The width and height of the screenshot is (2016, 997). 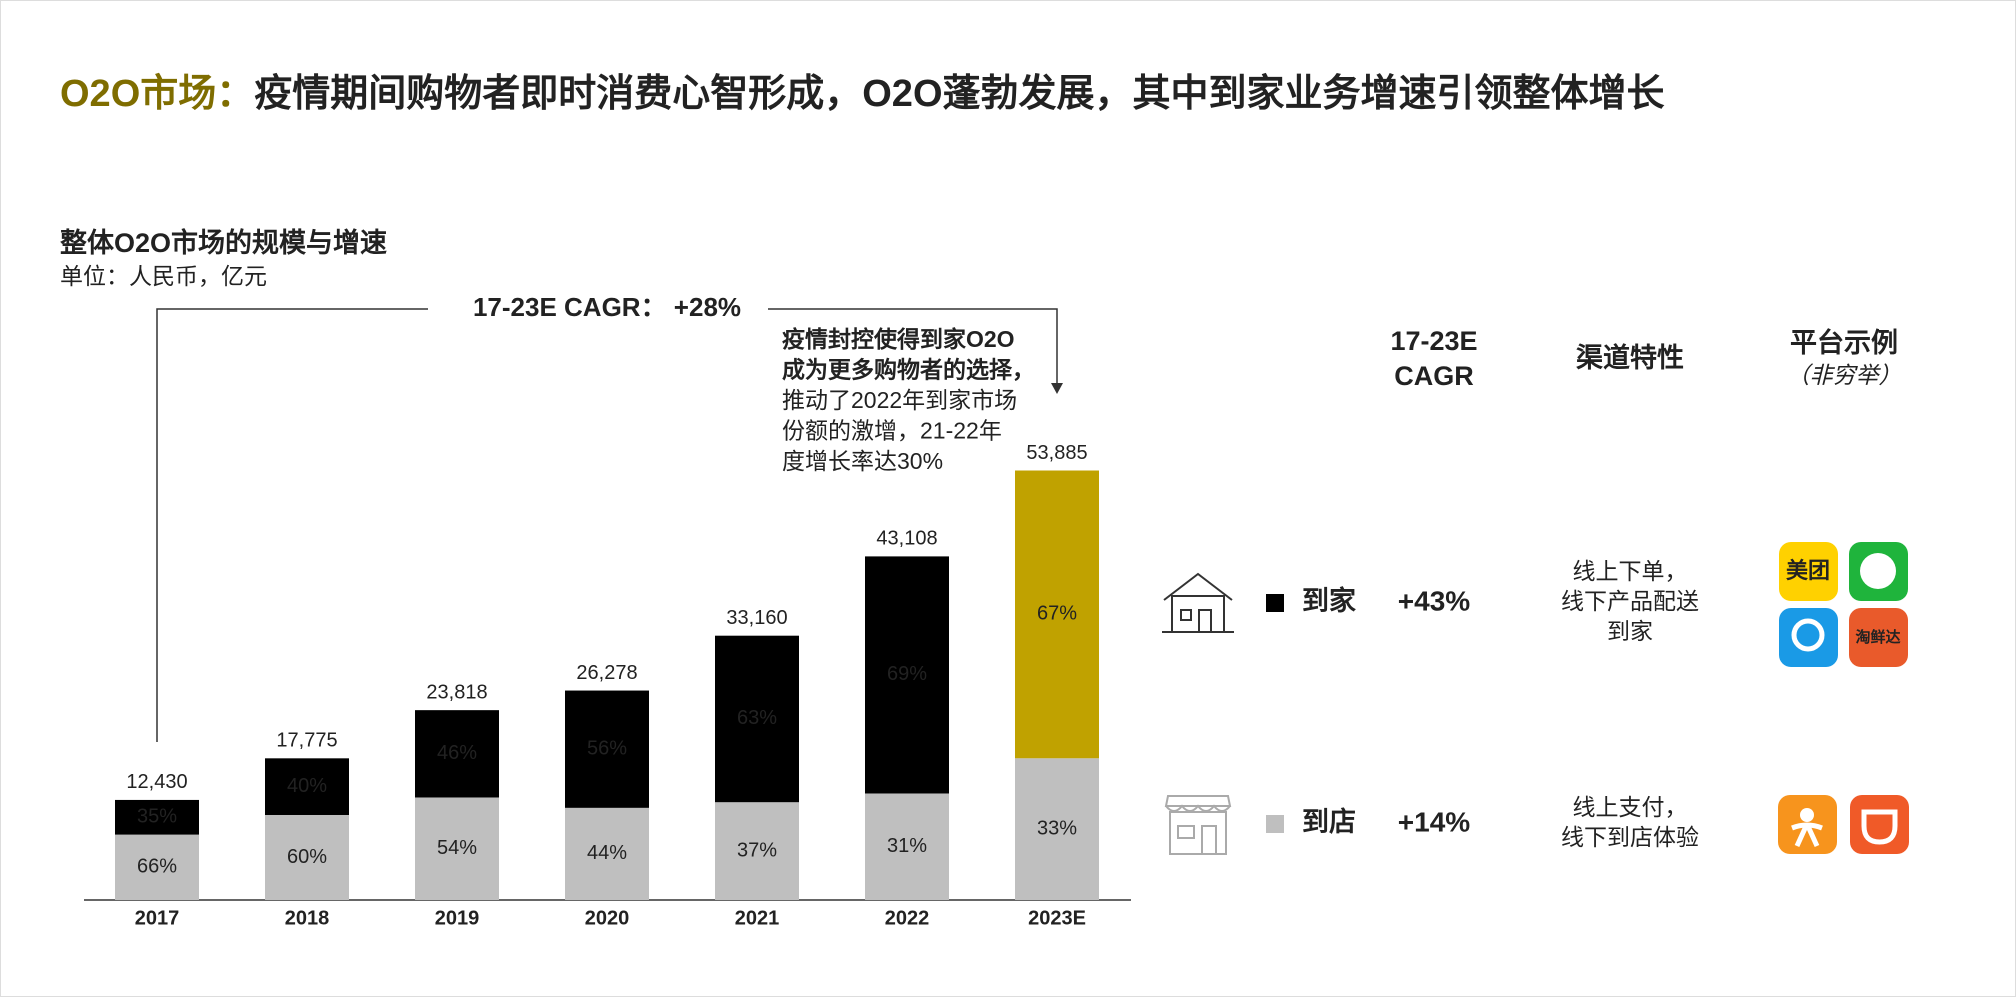 I want to click on x-tick-label: 2023E, so click(x=1057, y=918).